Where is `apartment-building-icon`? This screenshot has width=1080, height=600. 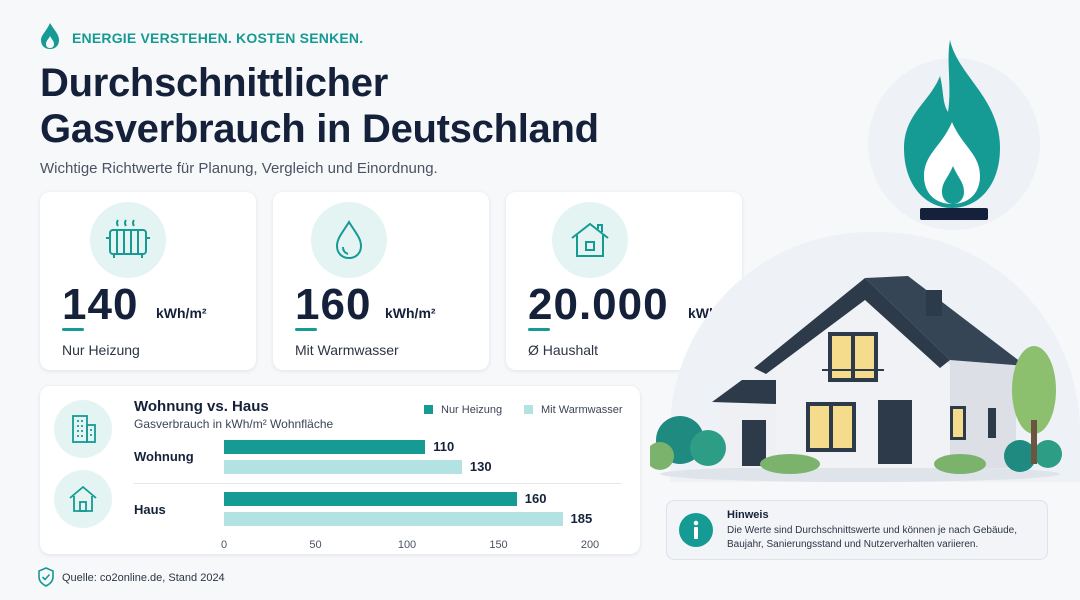 apartment-building-icon is located at coordinates (84, 429).